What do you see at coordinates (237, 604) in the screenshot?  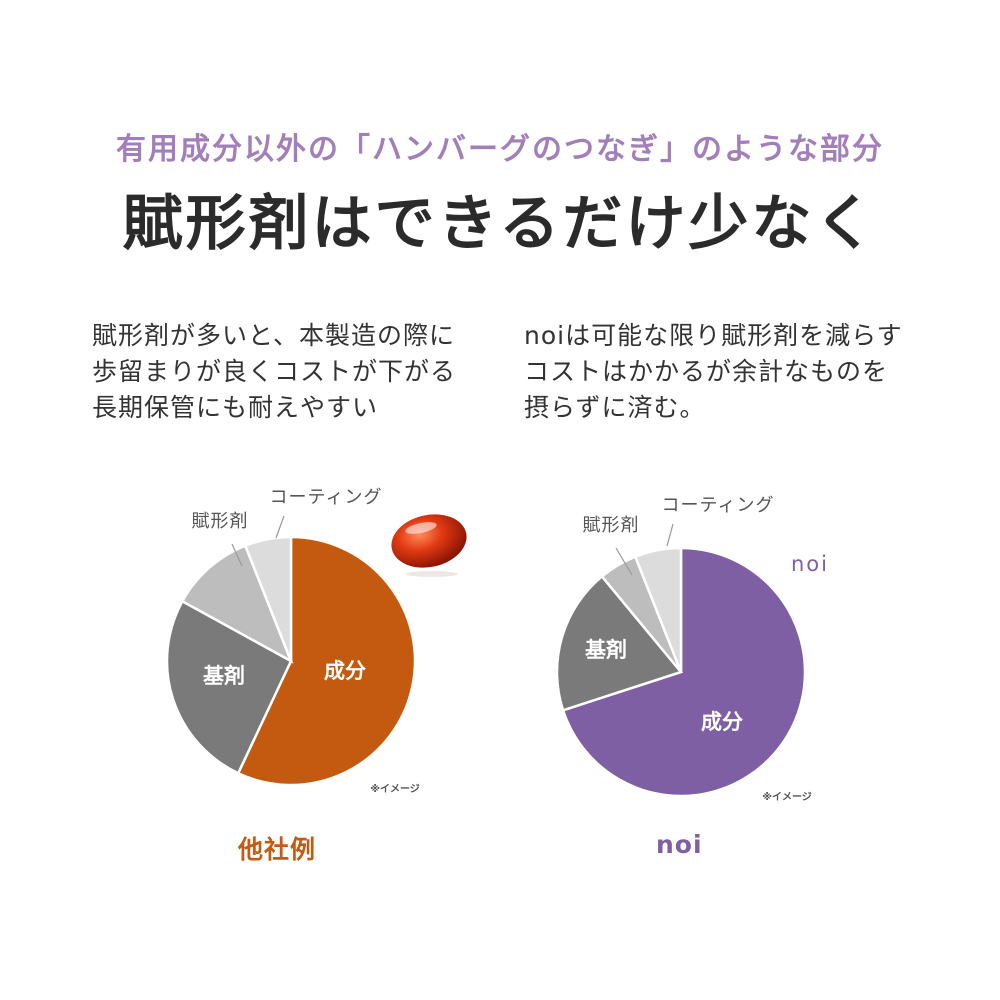 I see `pie-slice-excipient` at bounding box center [237, 604].